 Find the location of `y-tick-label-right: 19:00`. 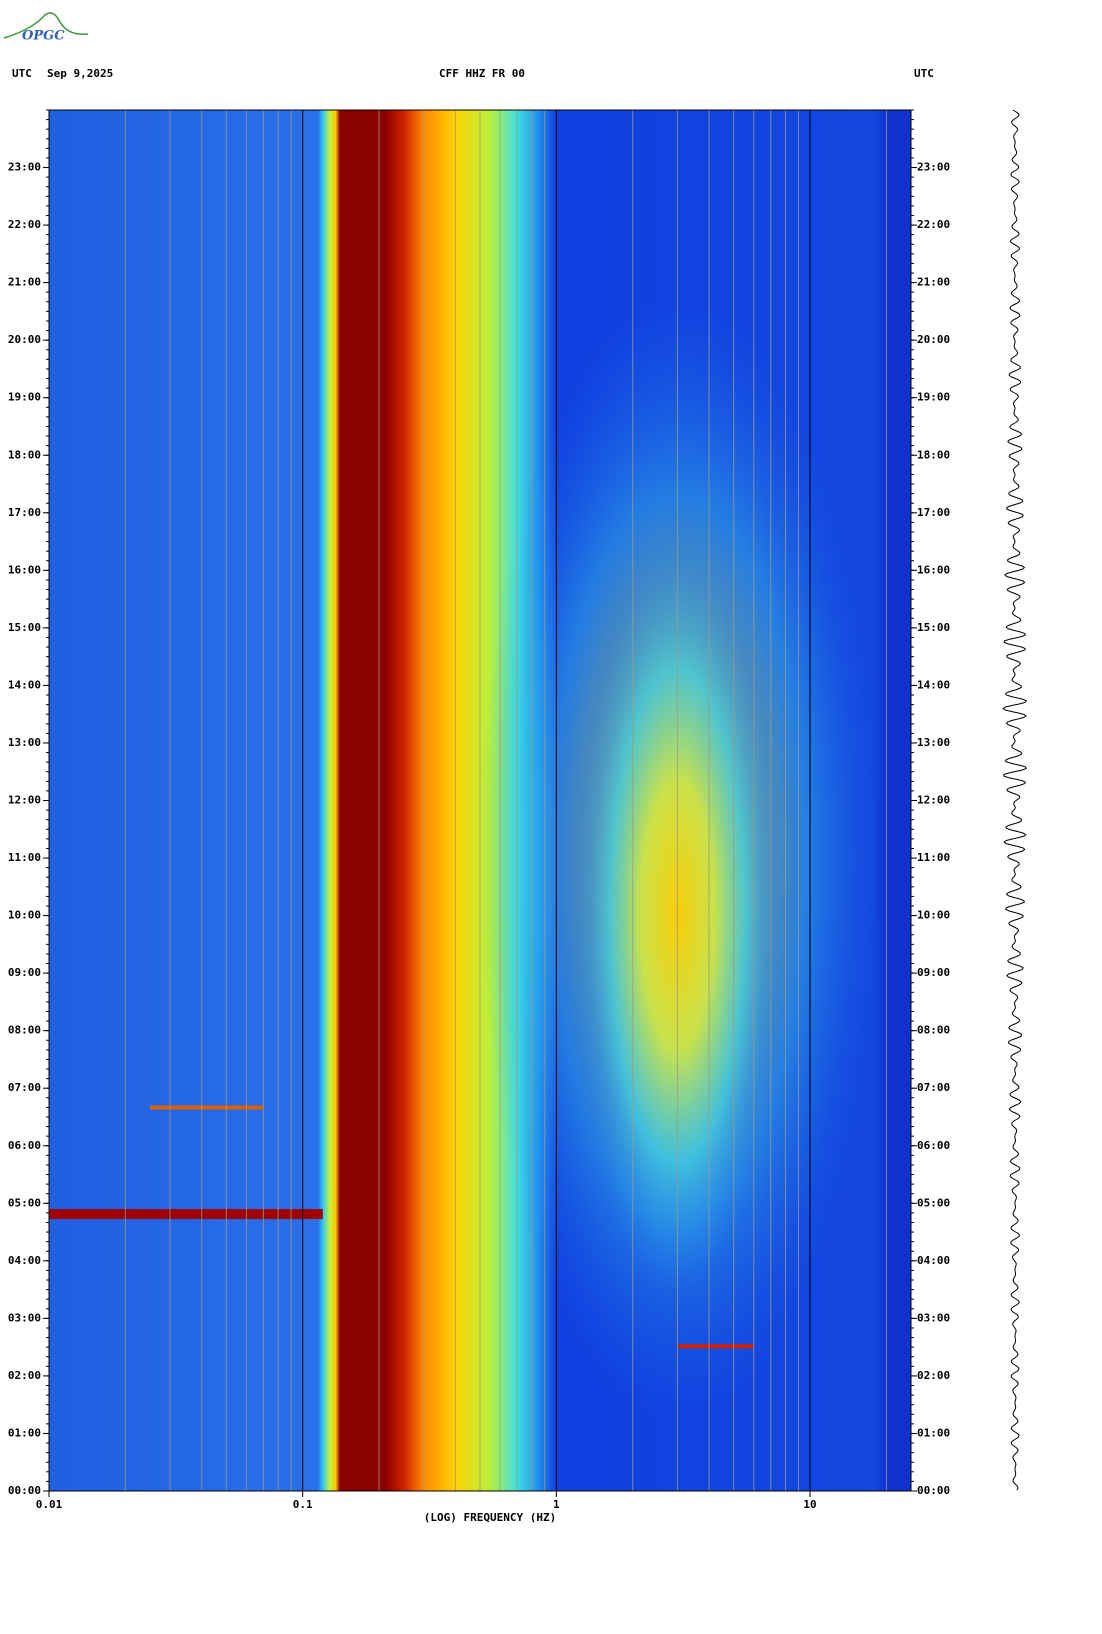

y-tick-label-right: 19:00 is located at coordinates (933, 397).